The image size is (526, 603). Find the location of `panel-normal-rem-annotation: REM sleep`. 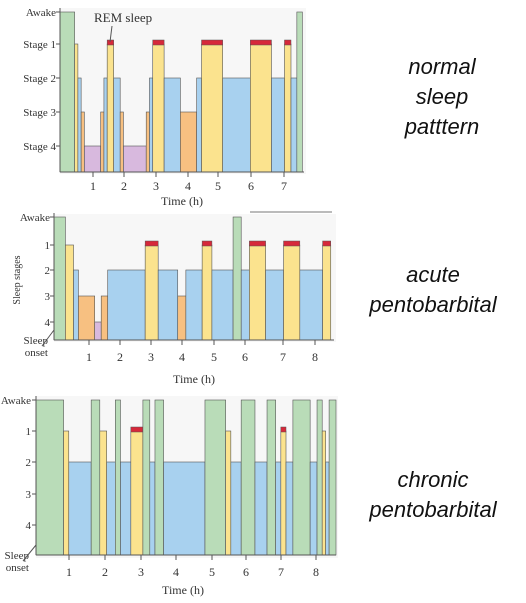

panel-normal-rem-annotation: REM sleep is located at coordinates (123, 17).